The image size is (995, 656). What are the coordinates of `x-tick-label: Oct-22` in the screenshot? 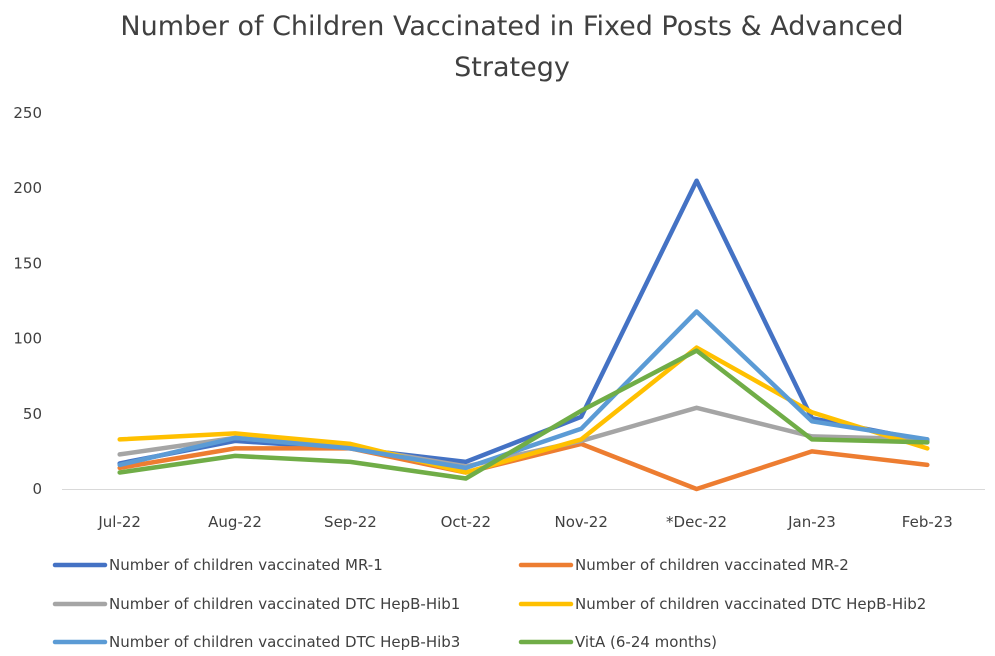 It's located at (466, 522).